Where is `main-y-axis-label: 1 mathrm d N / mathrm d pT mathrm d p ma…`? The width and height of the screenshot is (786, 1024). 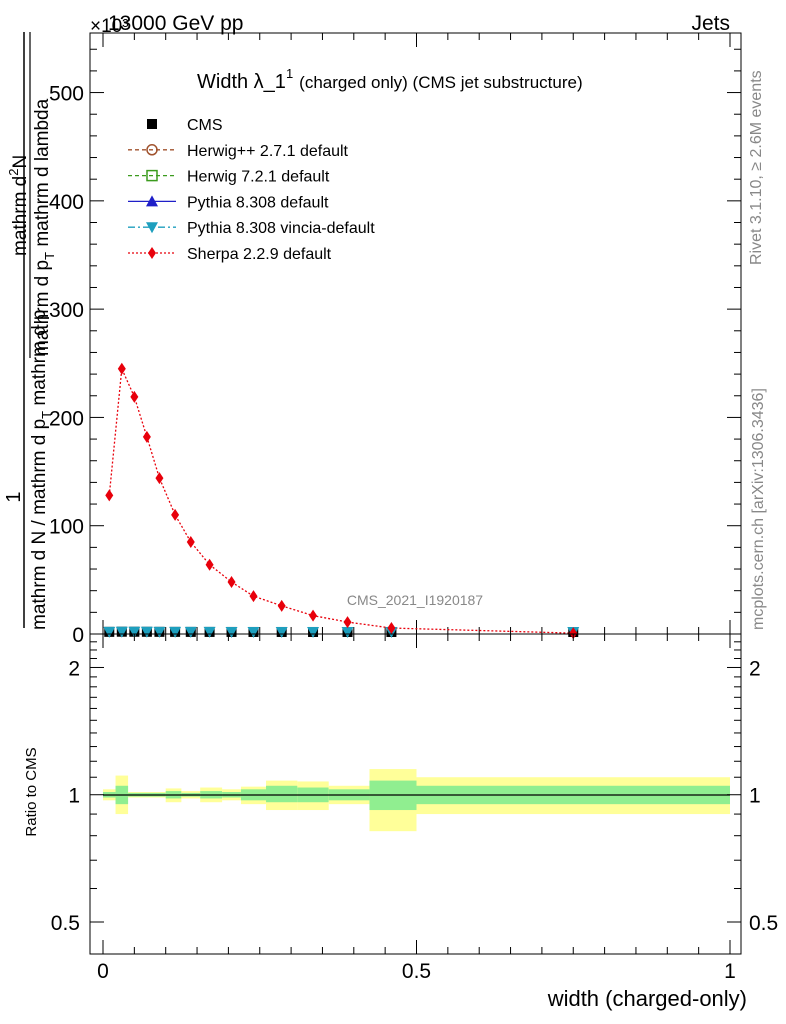 main-y-axis-label: 1 mathrm d N / mathrm d pT mathrm d p ma… is located at coordinates (30, 331).